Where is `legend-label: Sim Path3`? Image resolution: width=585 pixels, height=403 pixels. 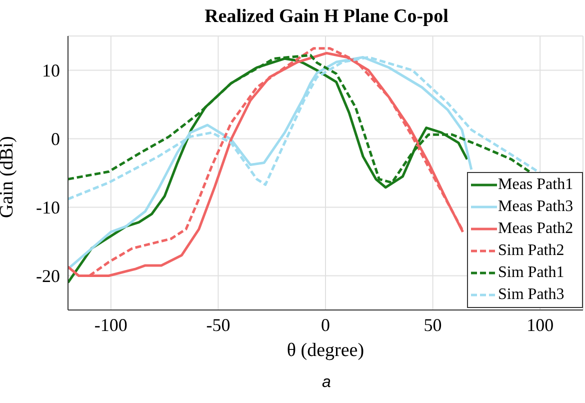 legend-label: Sim Path3 is located at coordinates (531, 295).